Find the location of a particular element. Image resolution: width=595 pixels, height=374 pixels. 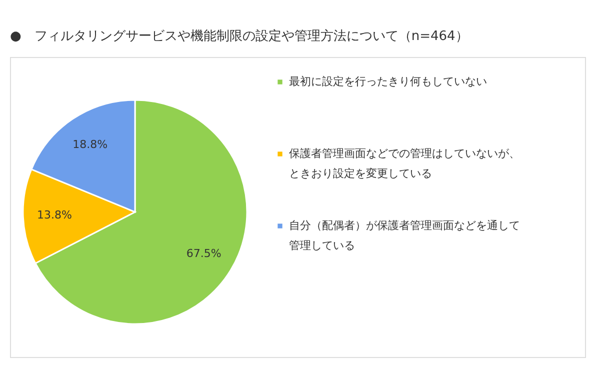

legend-label: 最初に設定を行ったきり何もしていない is located at coordinates (388, 81).